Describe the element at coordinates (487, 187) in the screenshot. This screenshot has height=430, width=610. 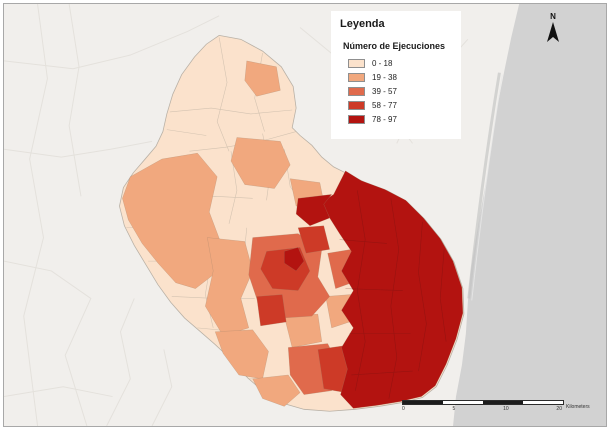
I see `barrier-island` at that location.